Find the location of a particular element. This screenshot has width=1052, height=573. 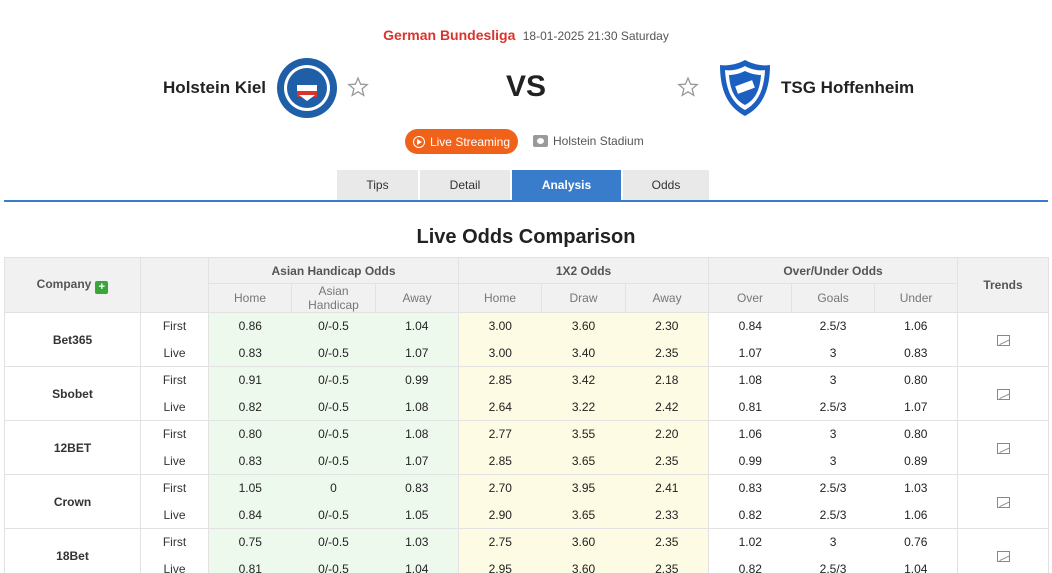

odds-value: 3.55 is located at coordinates (583, 434).